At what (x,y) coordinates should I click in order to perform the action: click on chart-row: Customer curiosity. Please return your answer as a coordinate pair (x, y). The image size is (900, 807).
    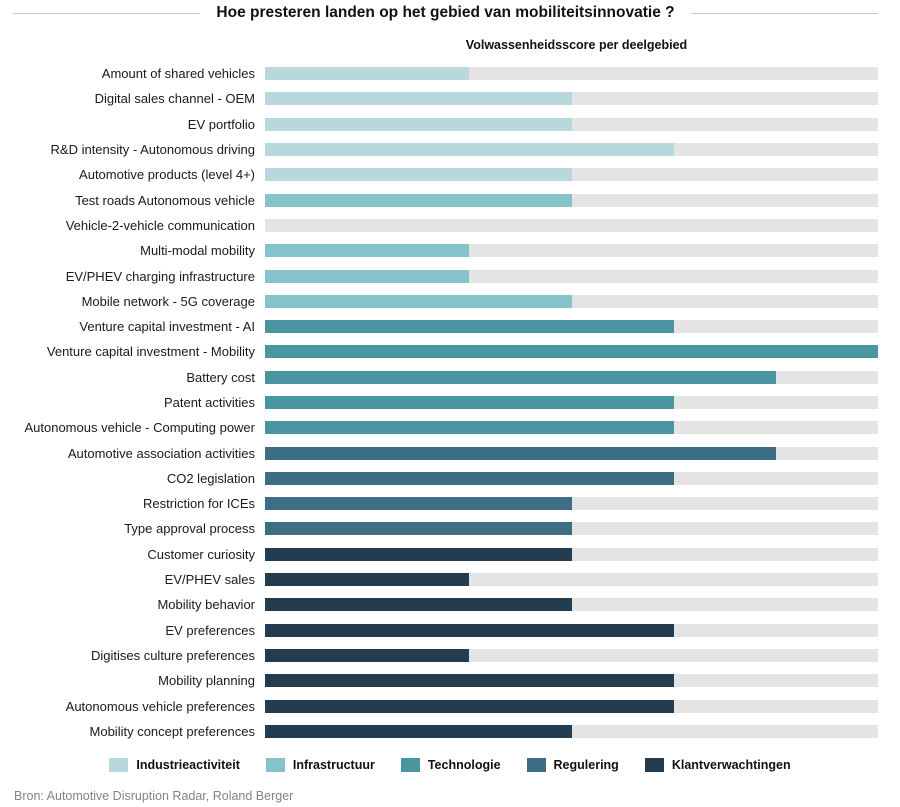
    Looking at the image, I should click on (439, 554).